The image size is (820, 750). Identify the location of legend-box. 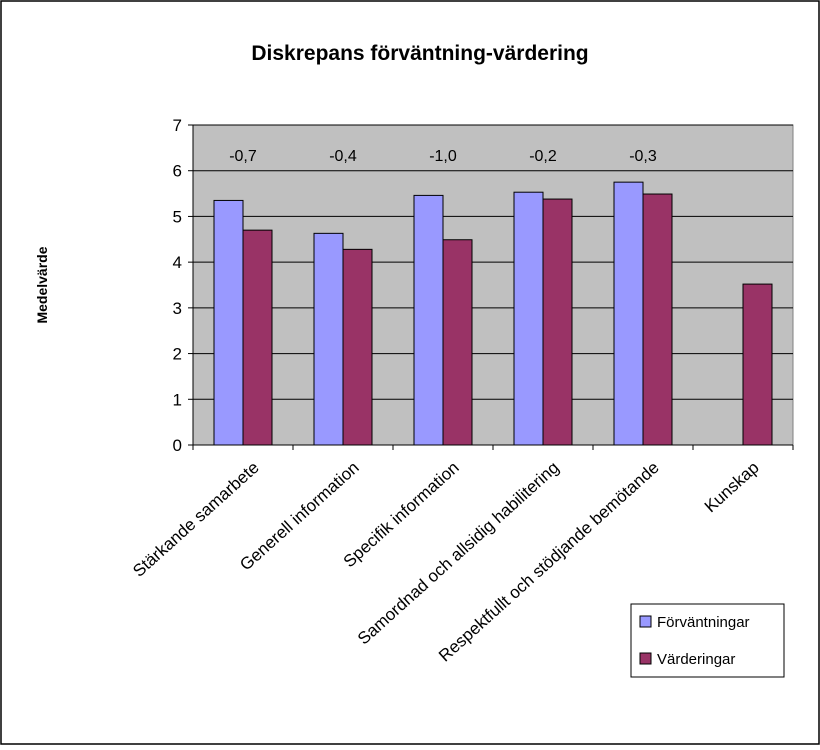
(707, 640).